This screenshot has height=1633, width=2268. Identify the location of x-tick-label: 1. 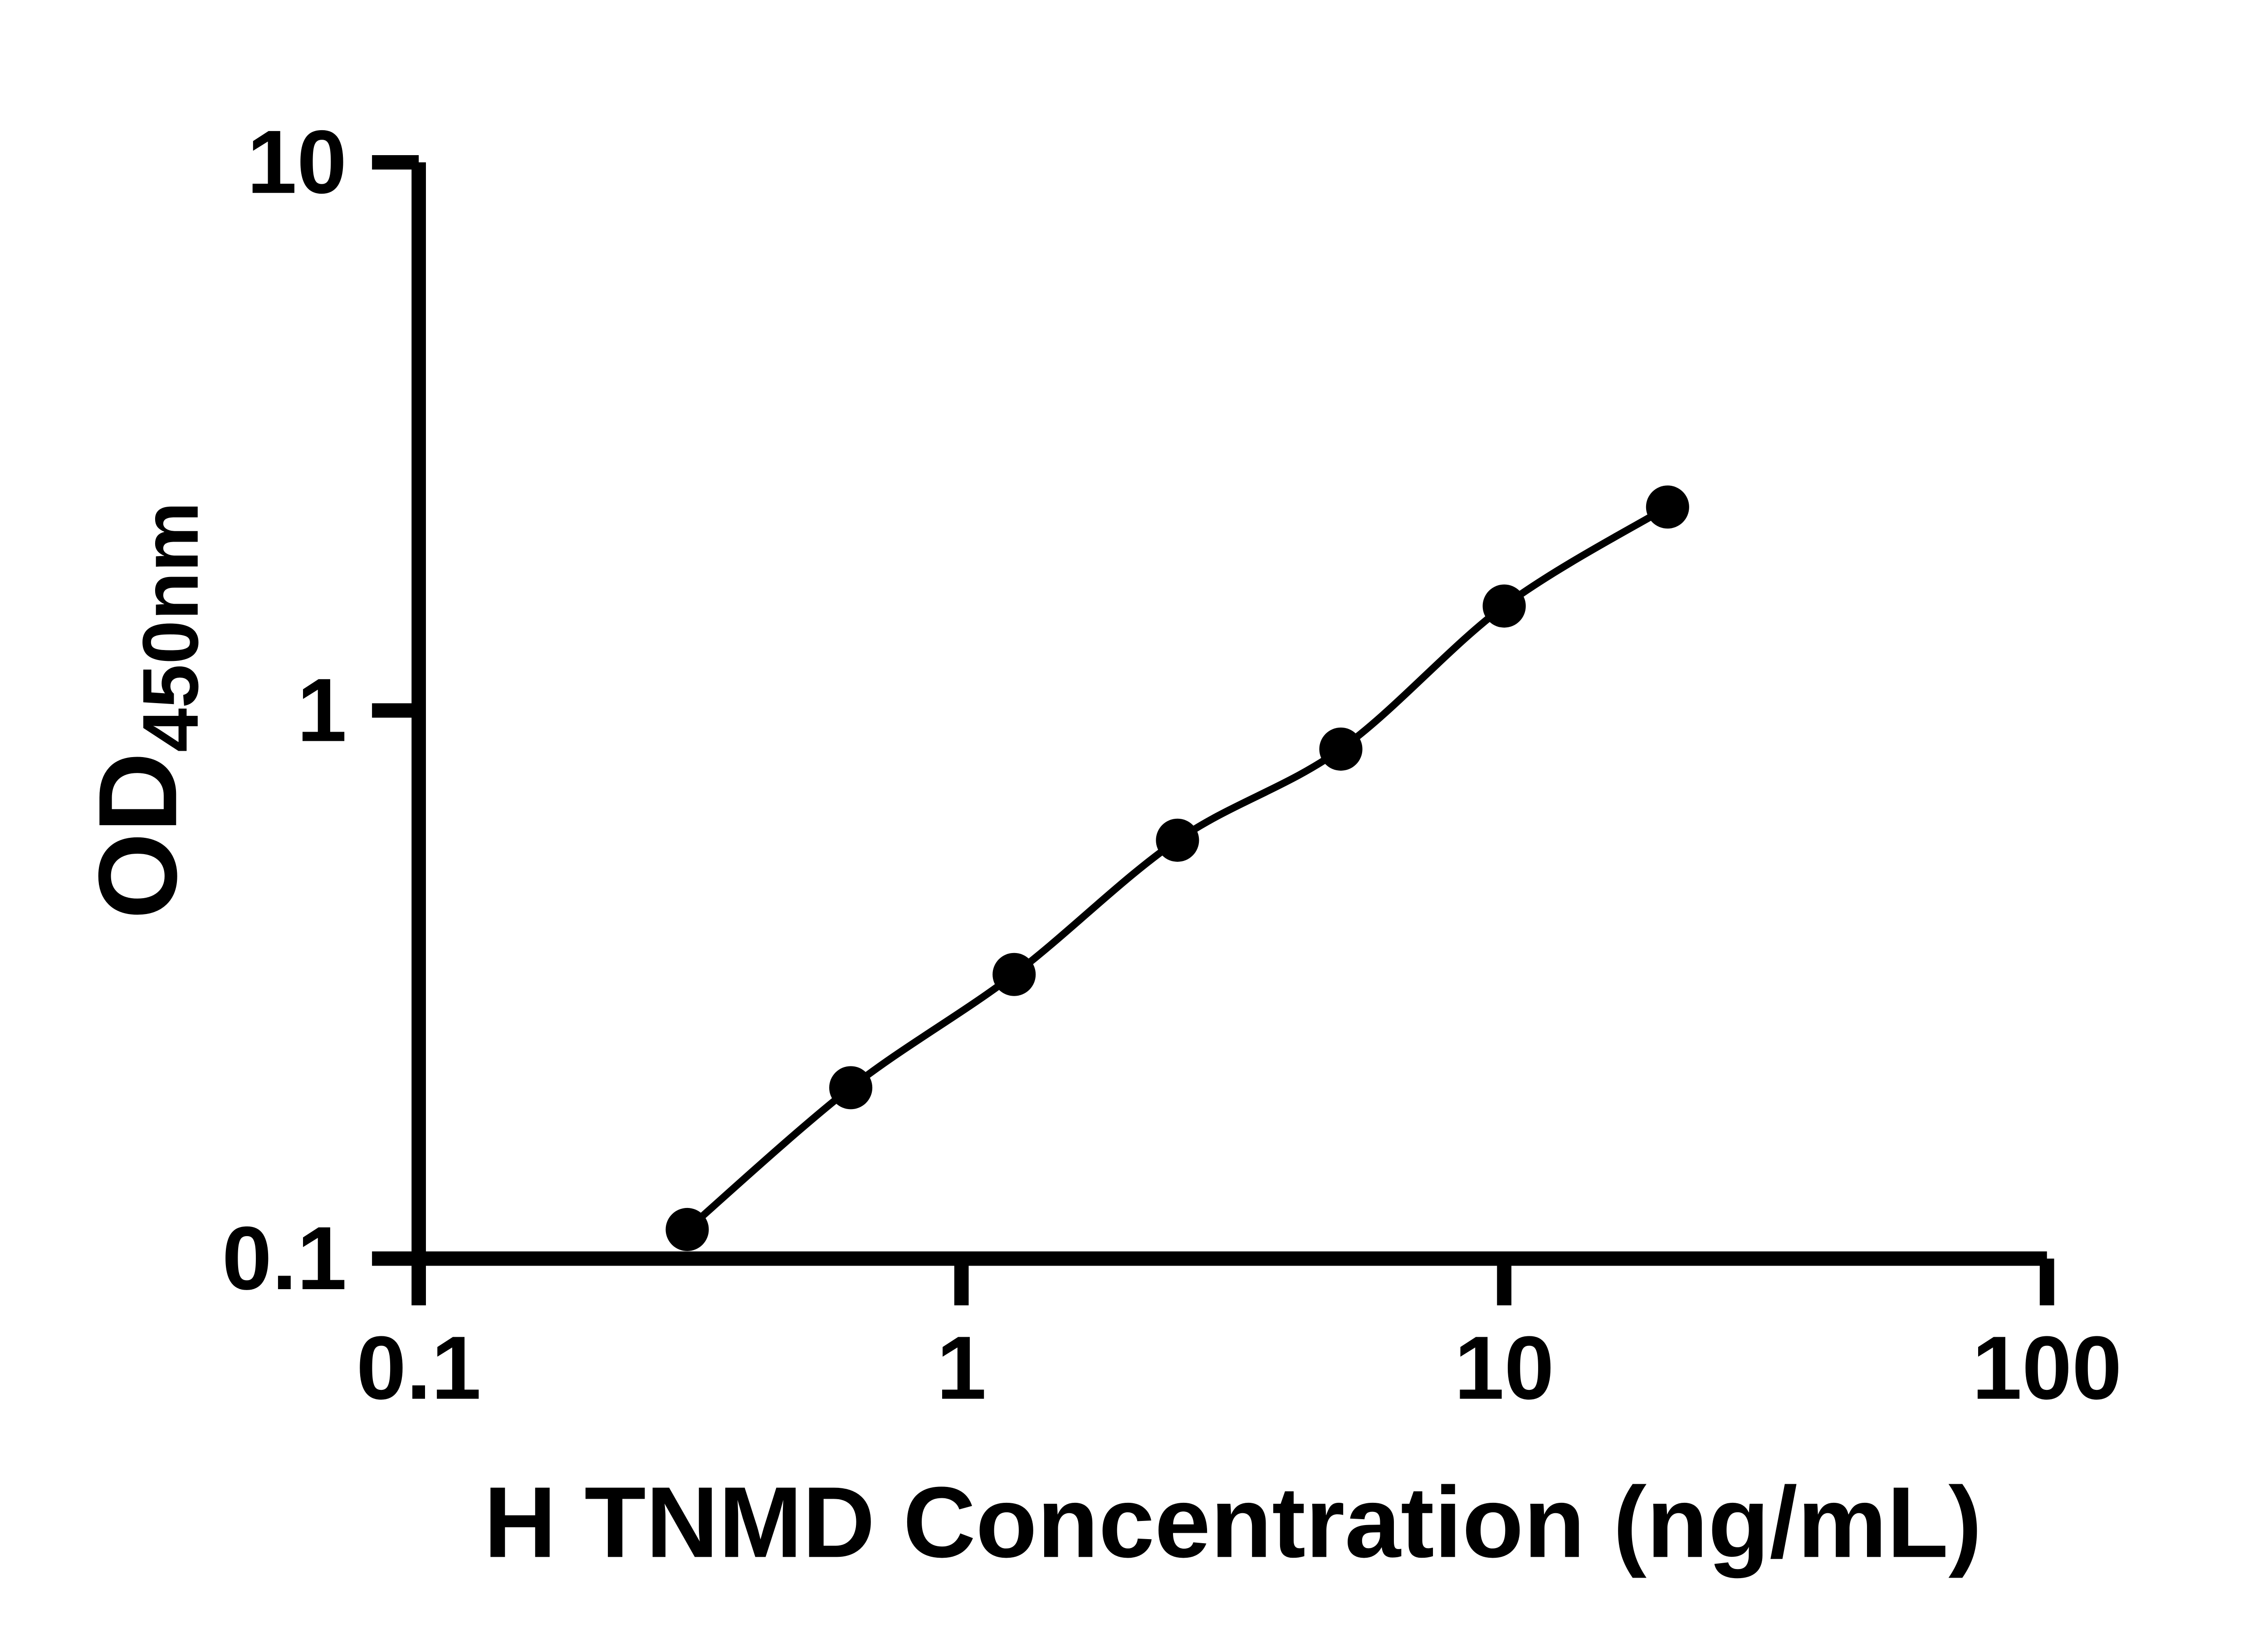
(962, 1368).